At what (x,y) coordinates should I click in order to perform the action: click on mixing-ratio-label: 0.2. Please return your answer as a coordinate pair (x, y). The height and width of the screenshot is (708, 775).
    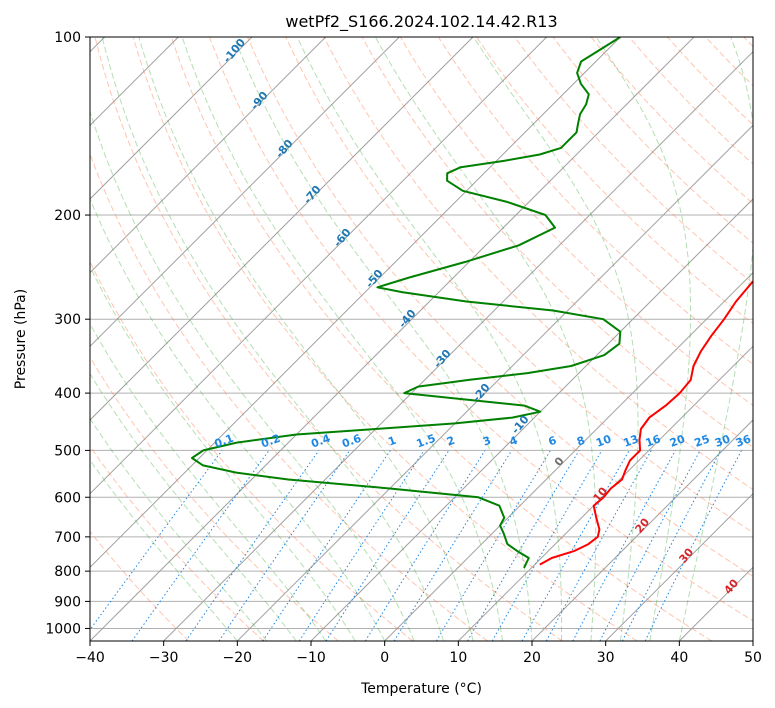
    Looking at the image, I should click on (270, 441).